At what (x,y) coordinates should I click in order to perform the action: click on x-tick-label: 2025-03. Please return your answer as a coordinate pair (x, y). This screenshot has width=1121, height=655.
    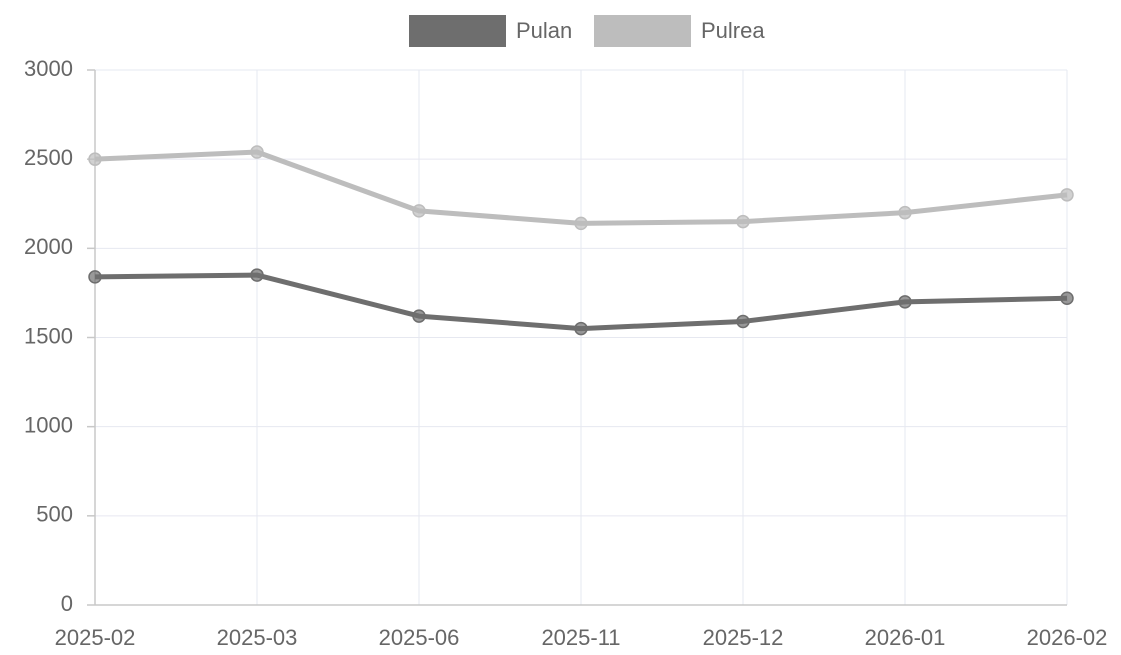
    Looking at the image, I should click on (257, 637).